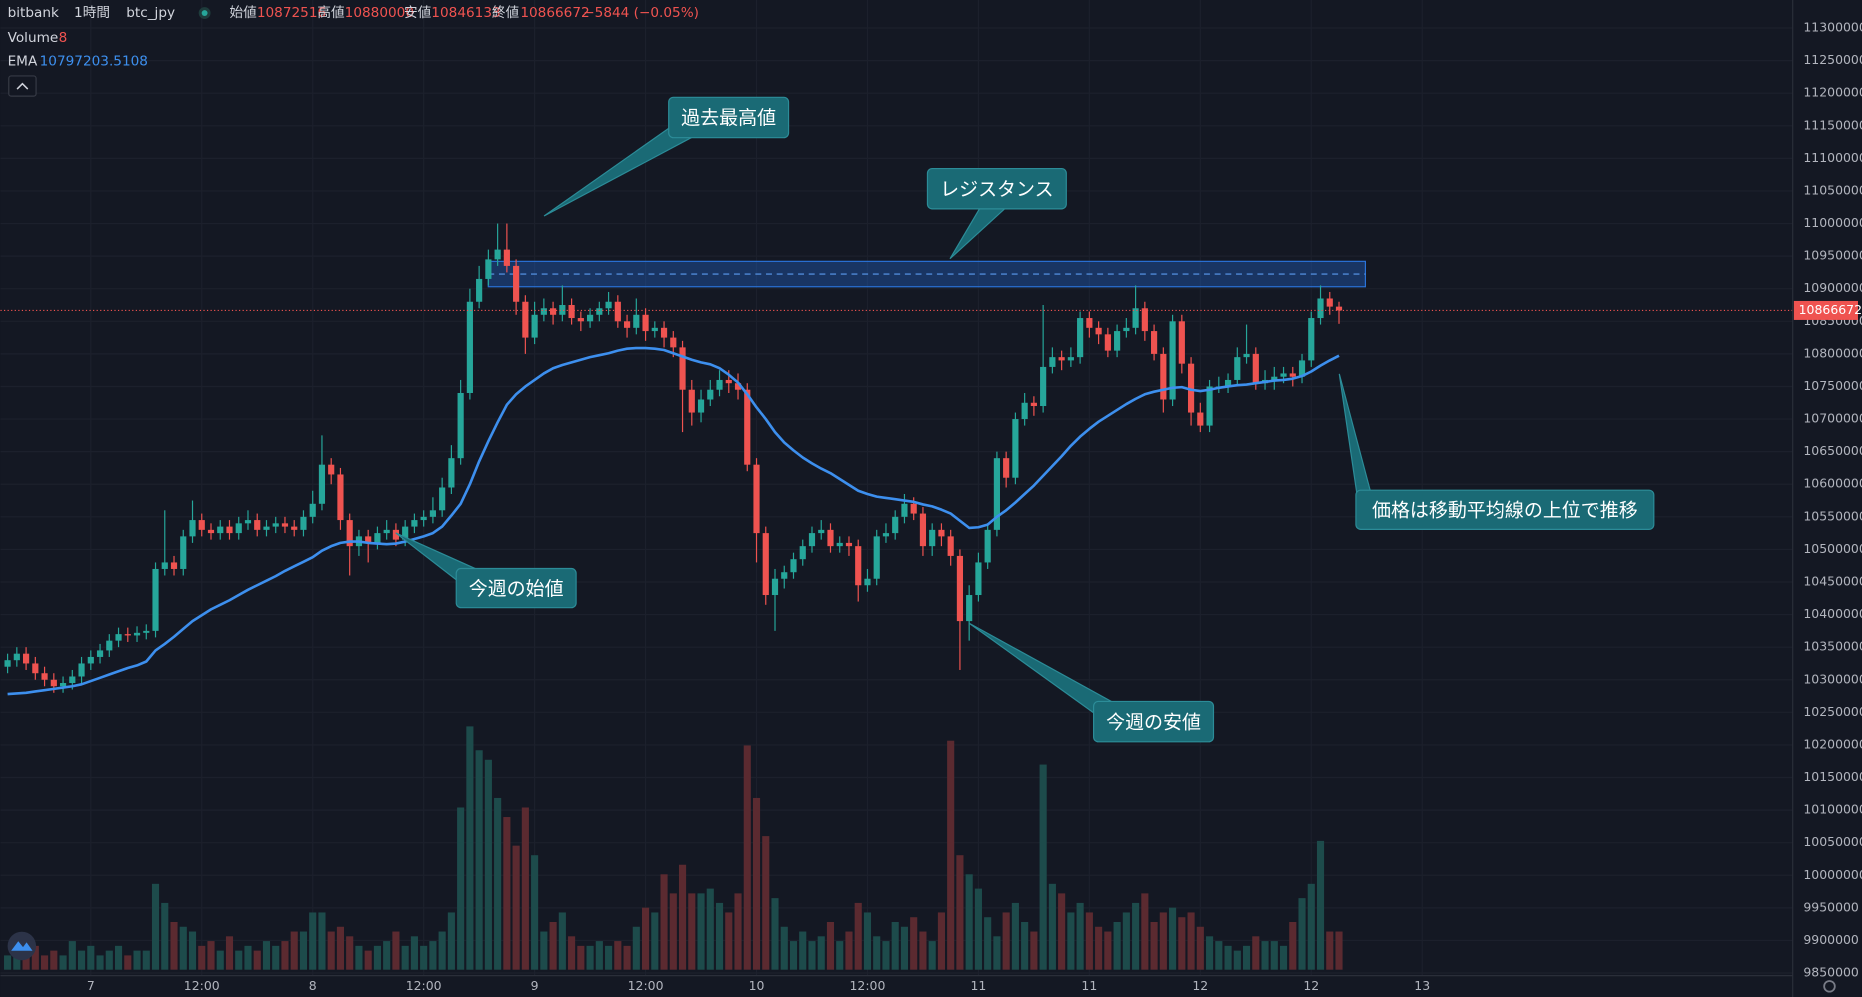  I want to click on x-tick-label: 11, so click(1089, 985).